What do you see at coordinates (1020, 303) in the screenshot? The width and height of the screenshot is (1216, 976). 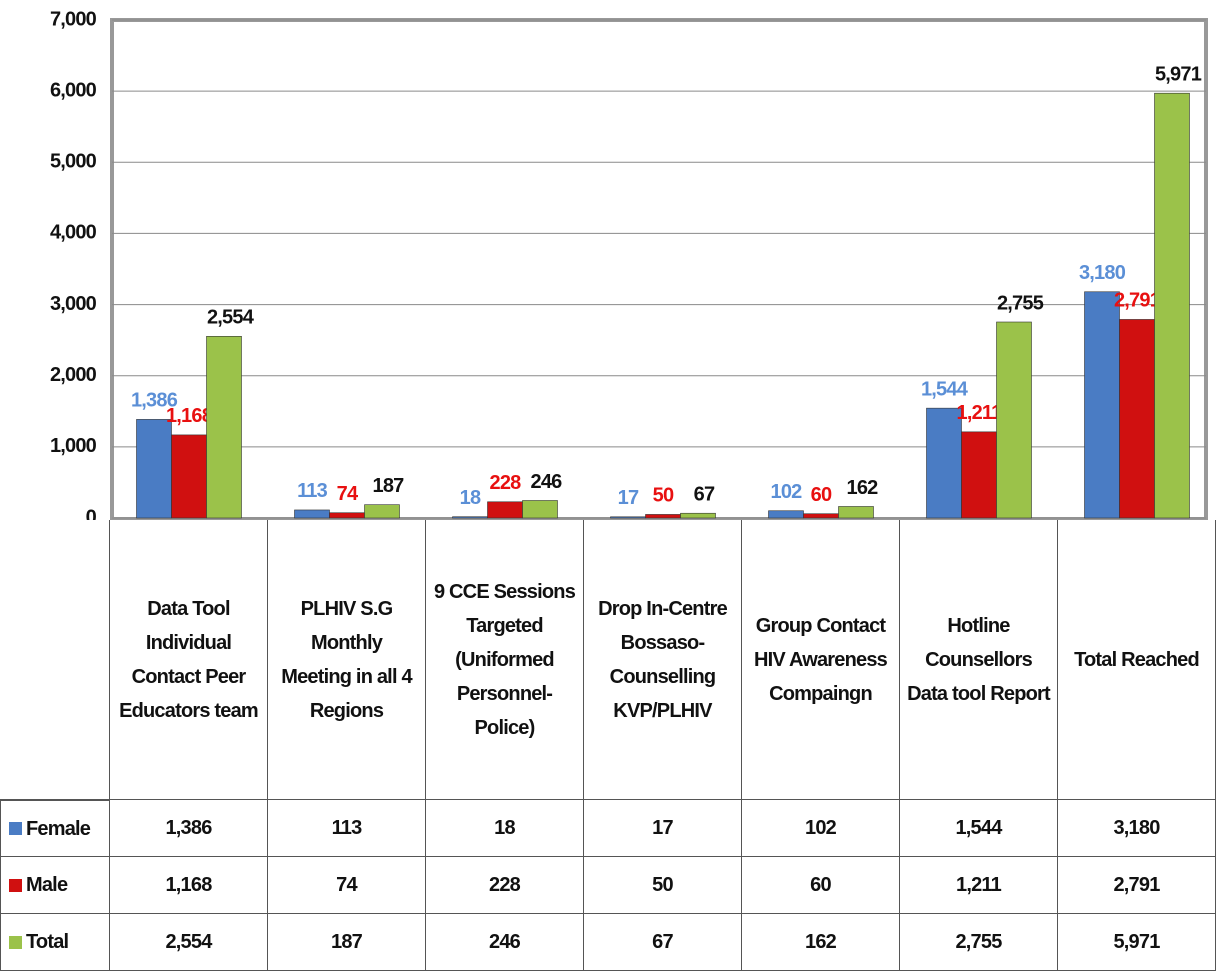 I see `data-label: 2,755` at bounding box center [1020, 303].